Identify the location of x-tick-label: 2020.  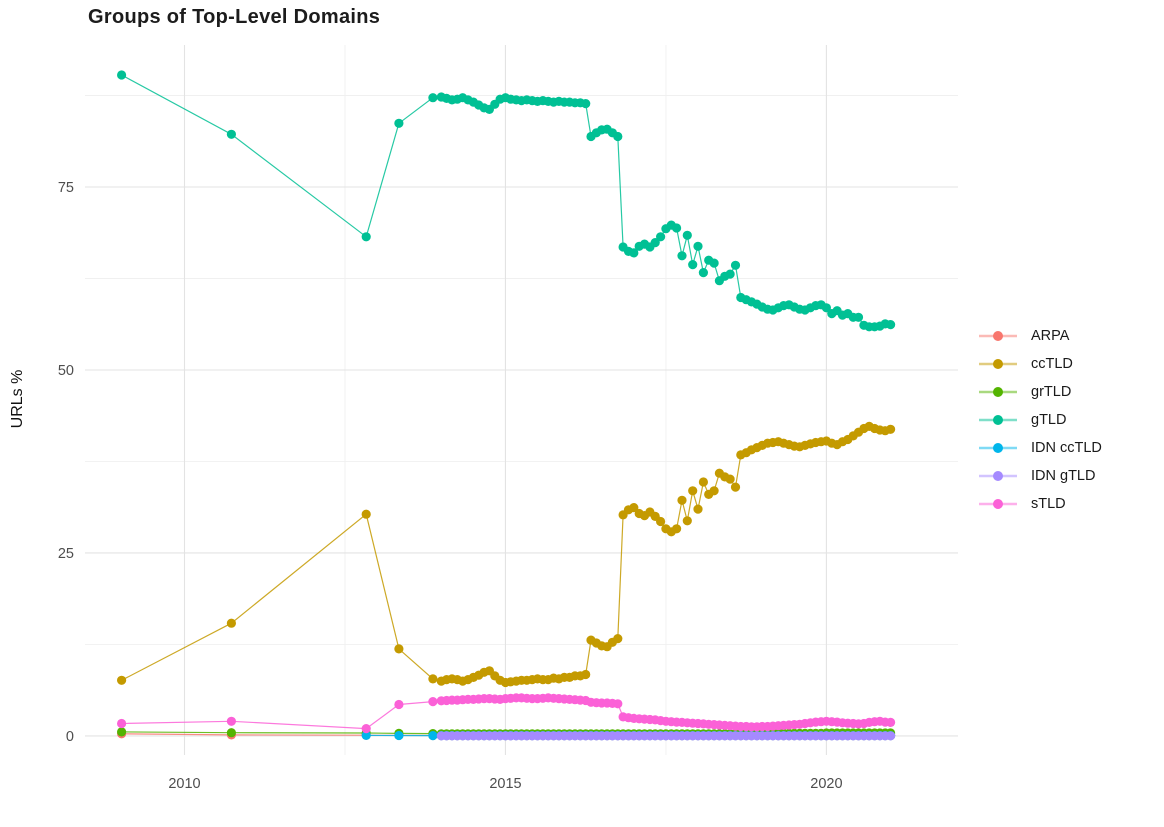
(826, 784).